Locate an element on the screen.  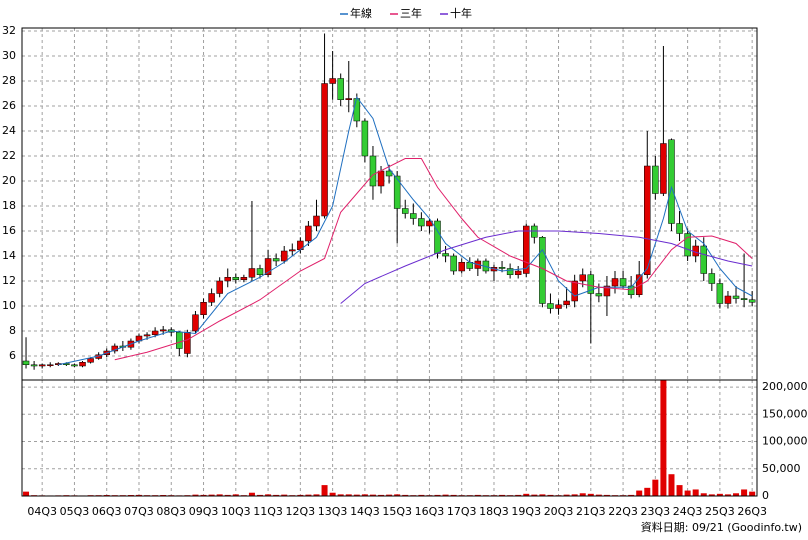
x-tick-label: 13Q3 is located at coordinates (333, 511).